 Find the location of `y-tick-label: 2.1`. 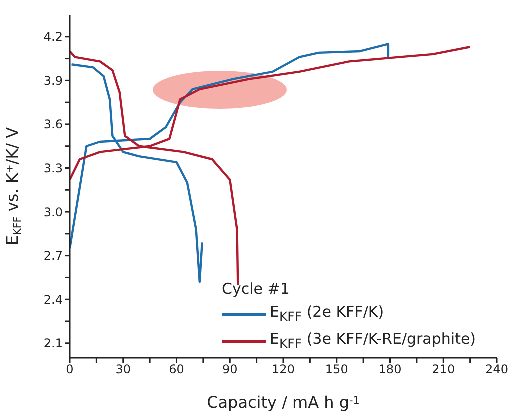

y-tick-label: 2.1 is located at coordinates (53, 343).